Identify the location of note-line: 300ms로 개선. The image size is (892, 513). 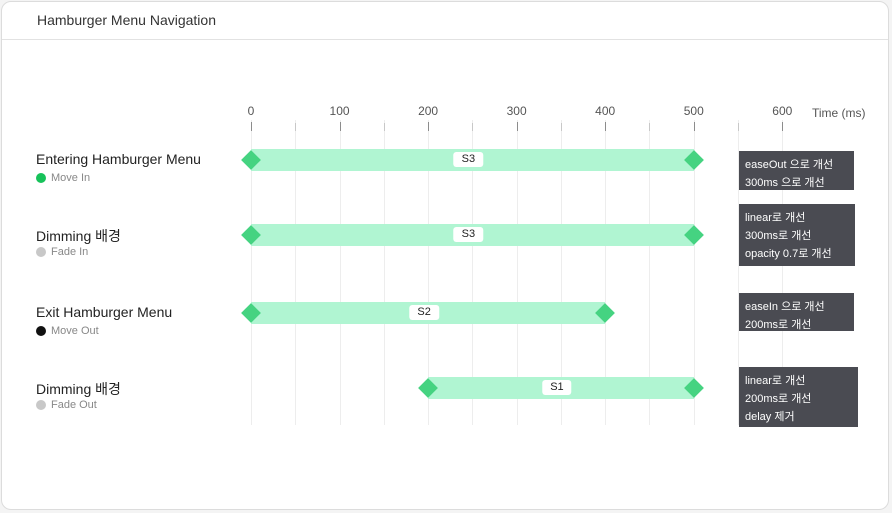
(778, 236).